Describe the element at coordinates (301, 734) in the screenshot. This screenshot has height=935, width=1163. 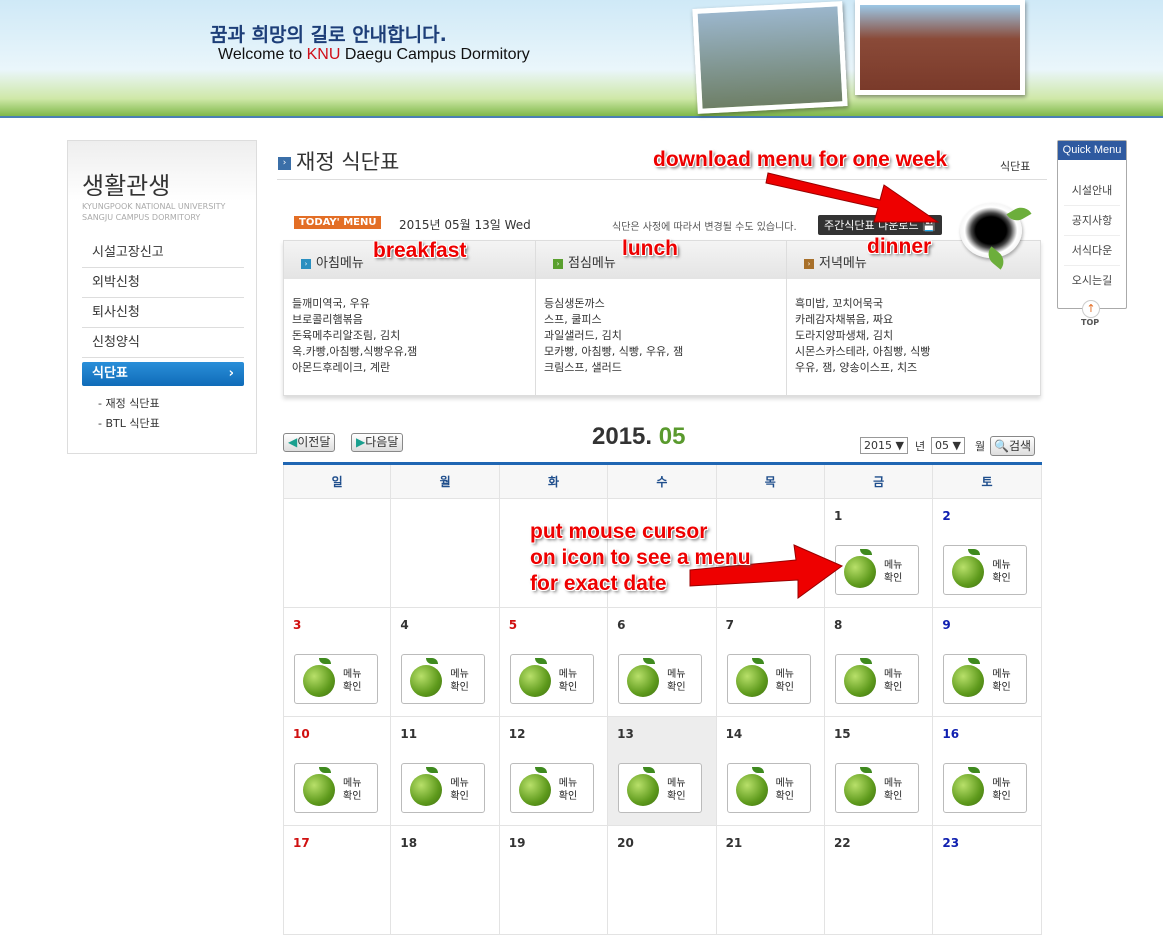
I see `day-number: 10` at that location.